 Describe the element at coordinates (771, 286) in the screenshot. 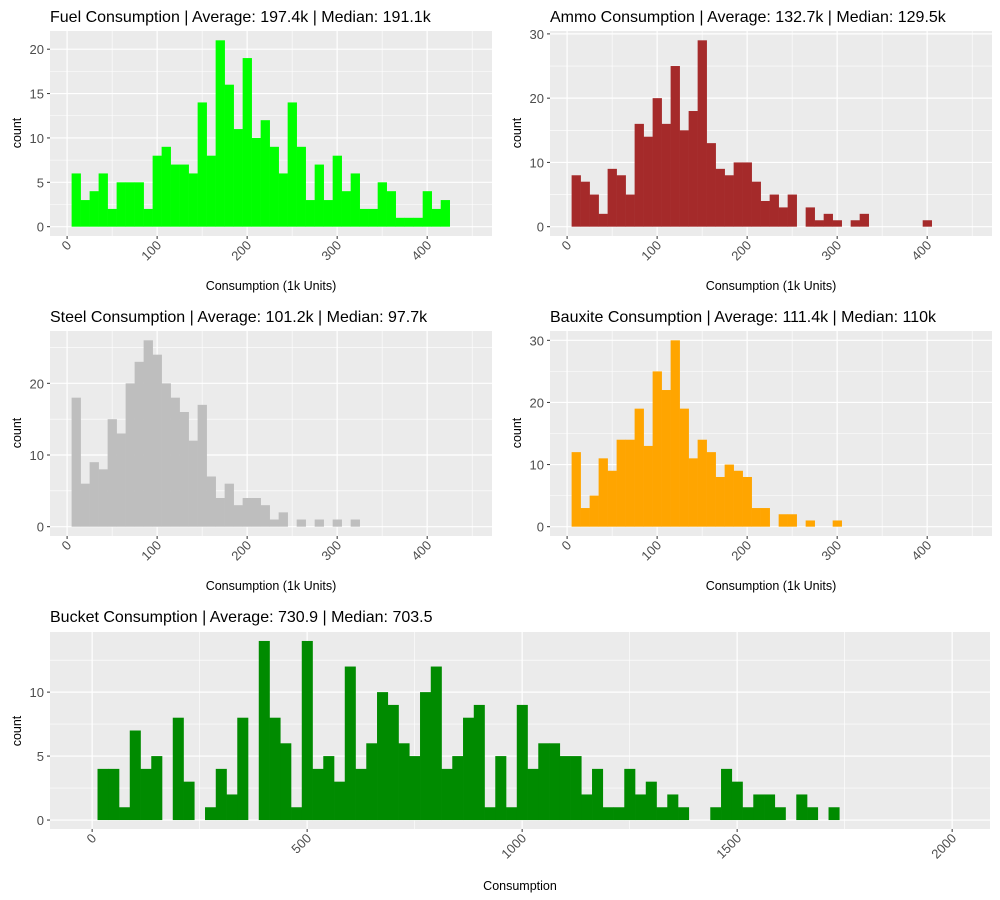

I see `ammo-x-axis-title: Consumption (1k Units)` at that location.